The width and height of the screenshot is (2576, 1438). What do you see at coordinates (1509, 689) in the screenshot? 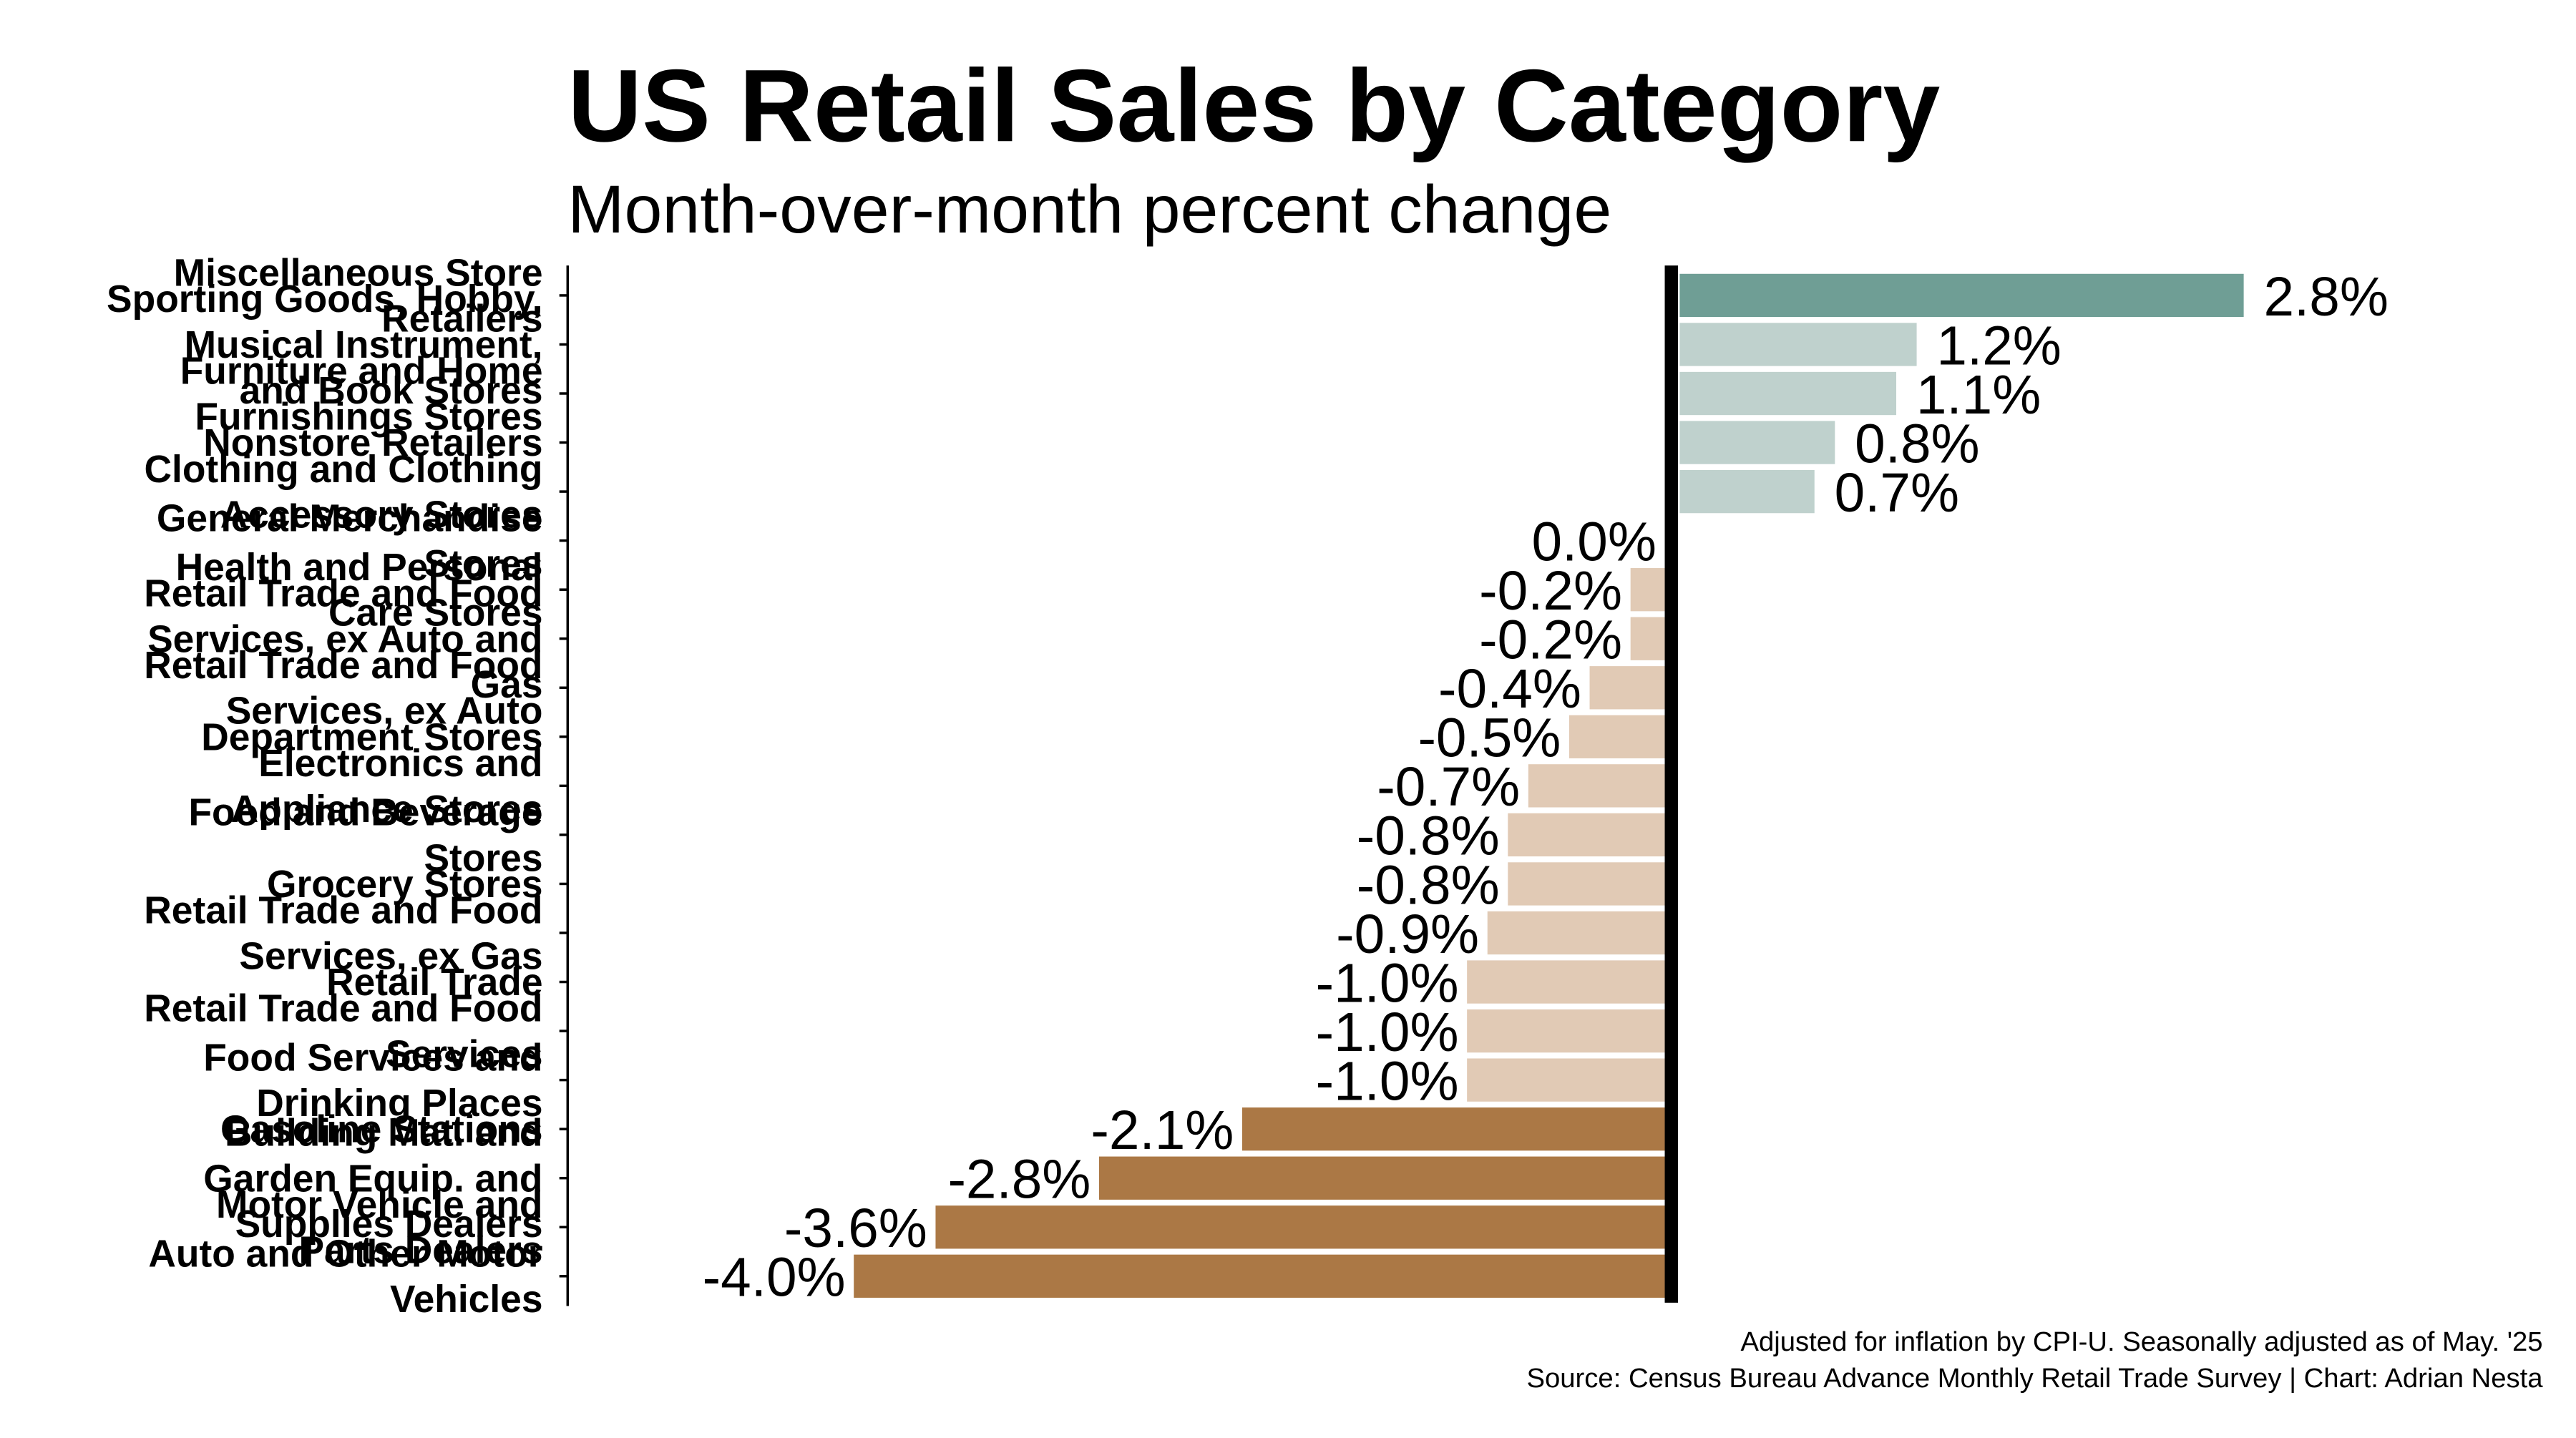
I see `value-label: -0.4%` at bounding box center [1509, 689].